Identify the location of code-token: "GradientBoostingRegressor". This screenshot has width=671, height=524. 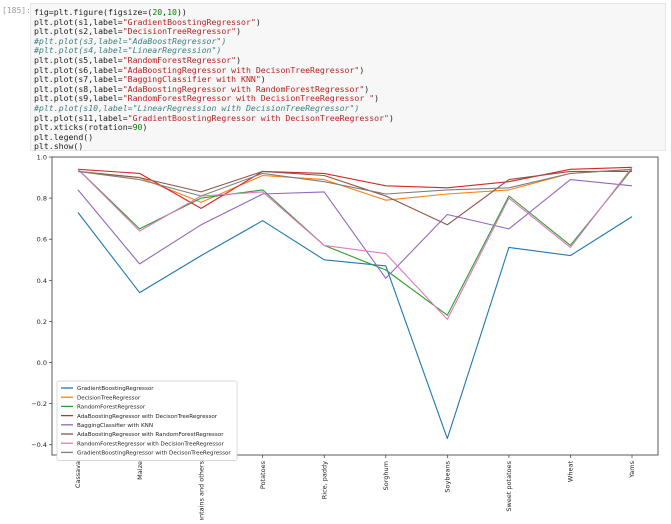
(189, 21).